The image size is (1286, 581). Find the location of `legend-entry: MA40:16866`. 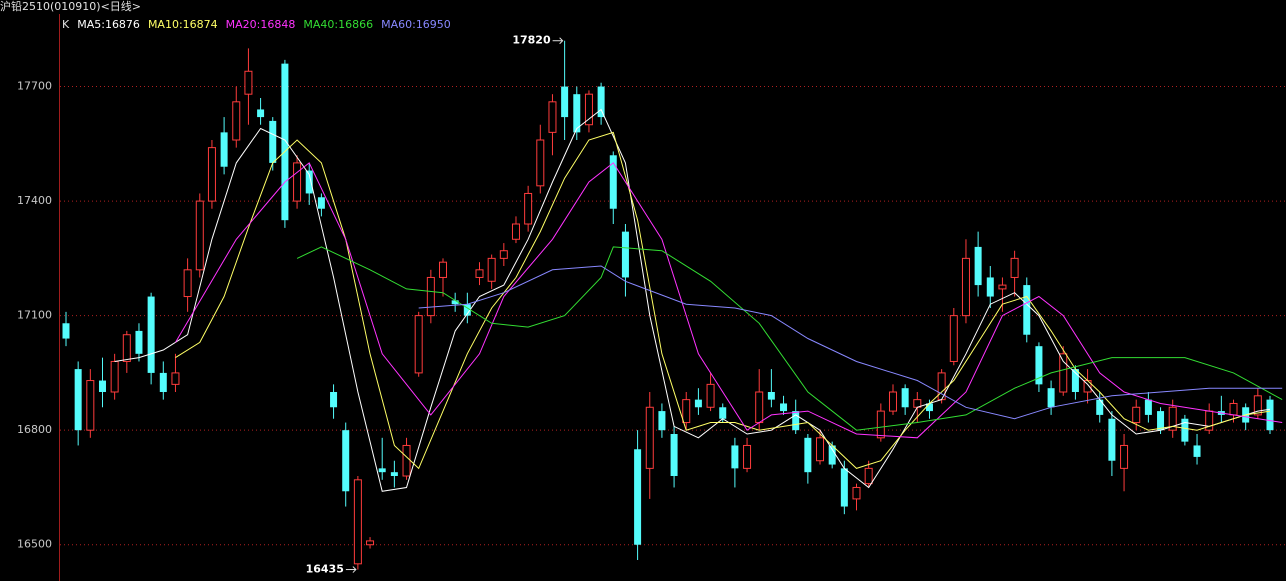

legend-entry: MA40:16866 is located at coordinates (338, 24).